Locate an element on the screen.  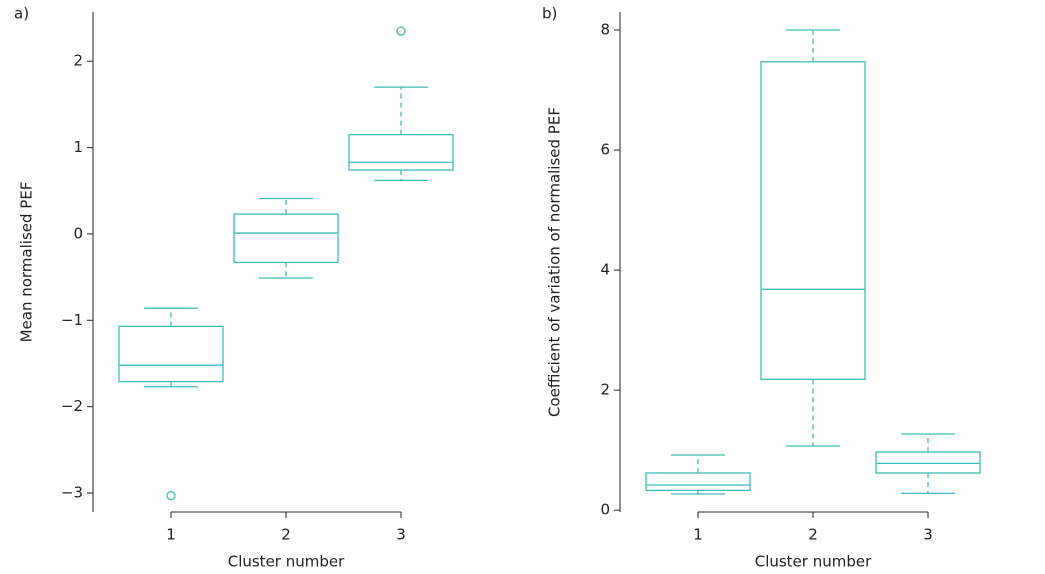
y-tick-label: 6 is located at coordinates (605, 150).